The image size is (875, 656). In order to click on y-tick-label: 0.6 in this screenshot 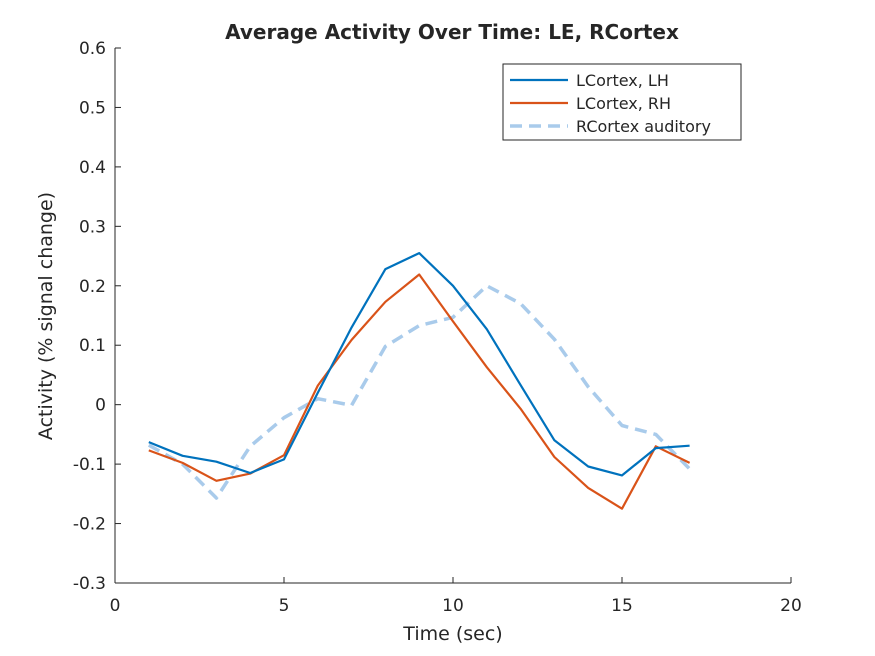, I will do `click(92, 49)`.